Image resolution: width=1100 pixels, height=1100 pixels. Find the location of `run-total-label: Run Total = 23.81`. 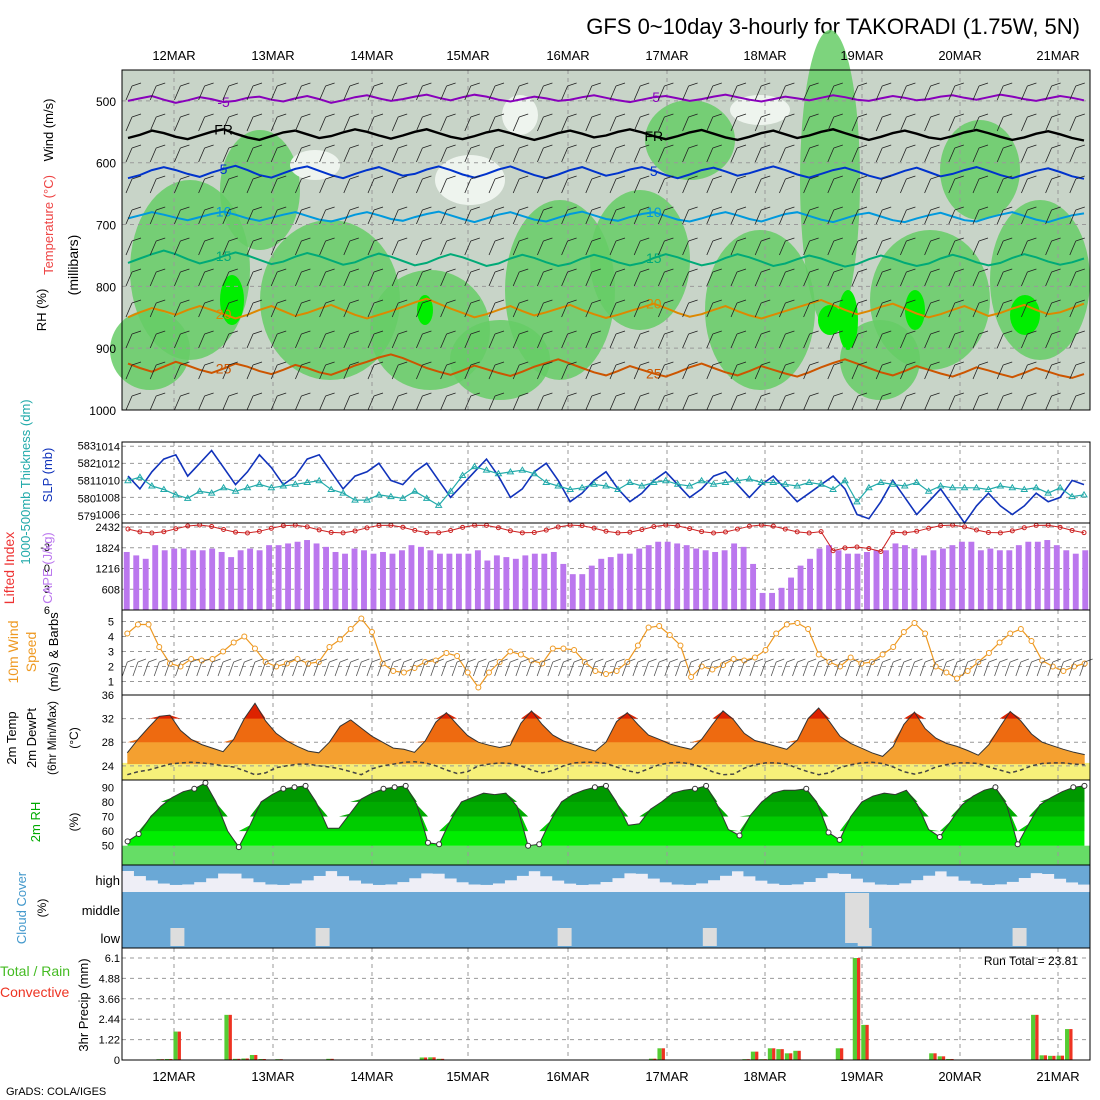

run-total-label: Run Total = 23.81 is located at coordinates (1031, 961).